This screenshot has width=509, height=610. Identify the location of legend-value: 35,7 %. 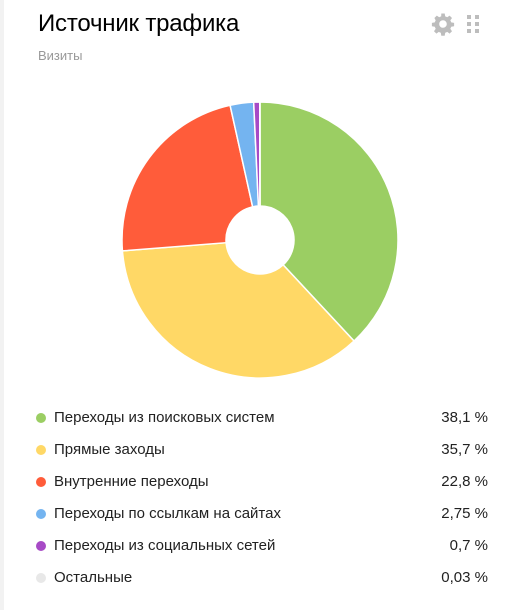
(464, 449).